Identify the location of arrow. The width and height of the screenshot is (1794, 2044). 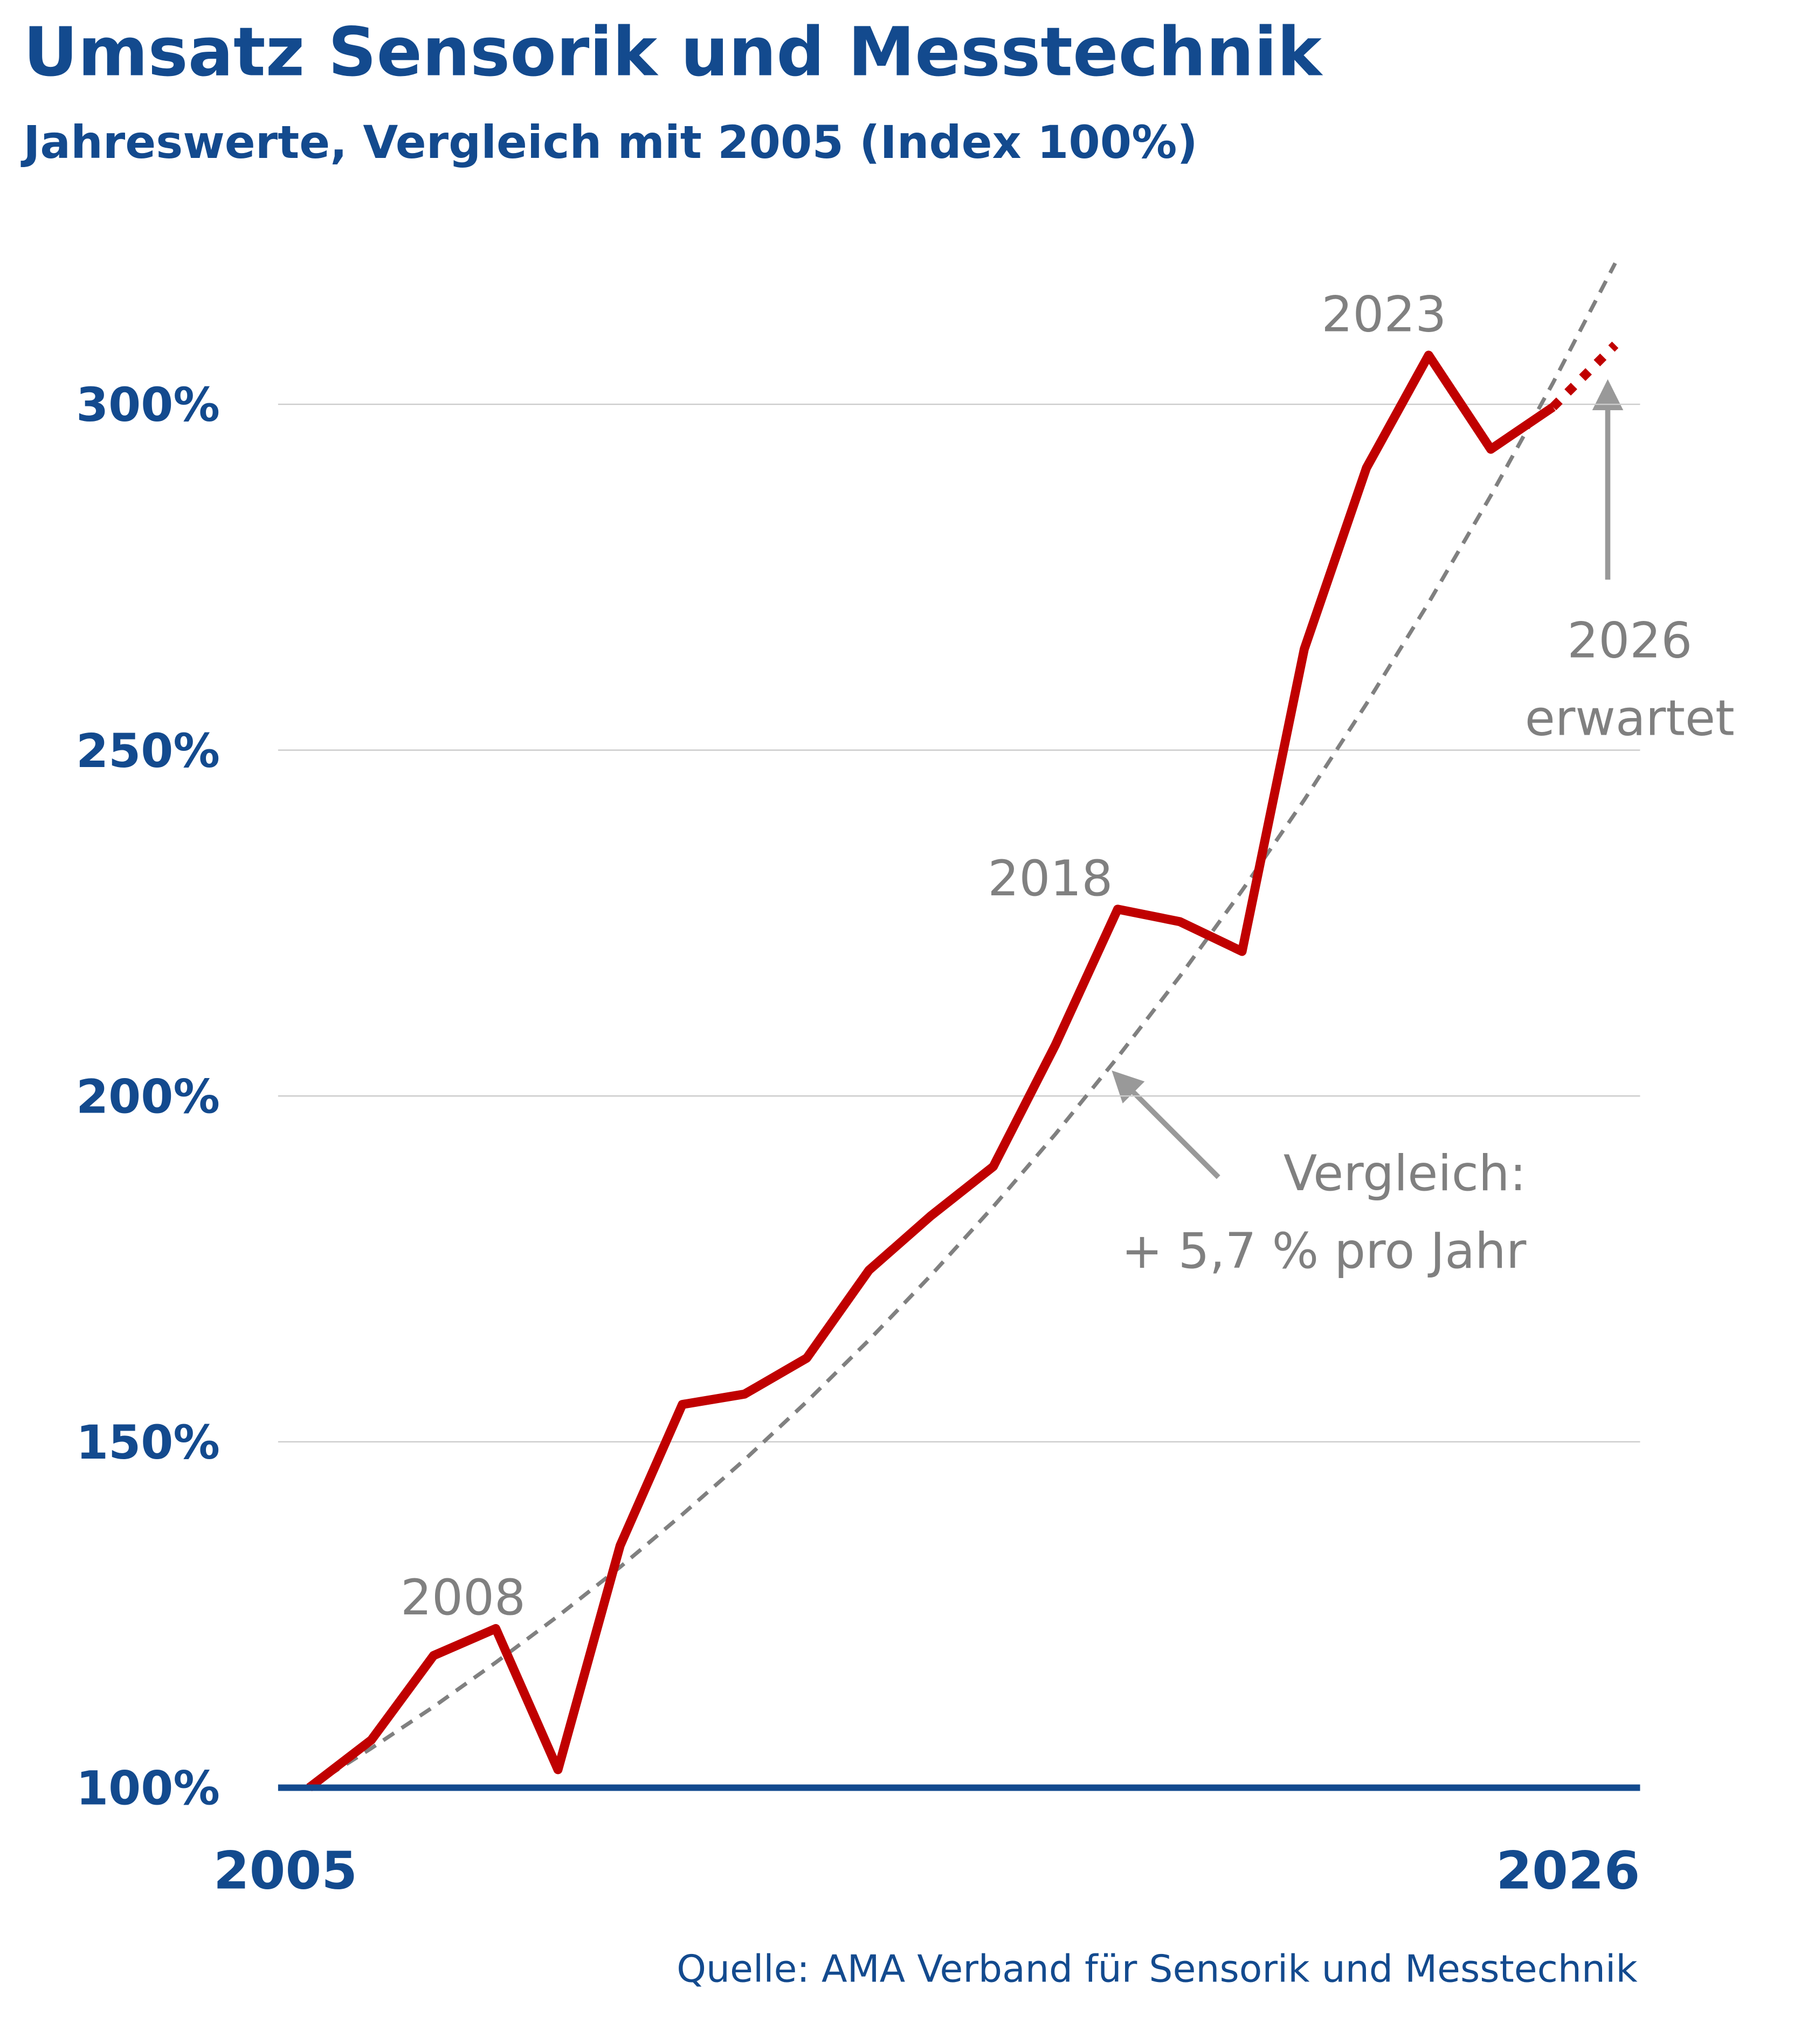
(1166, 1125).